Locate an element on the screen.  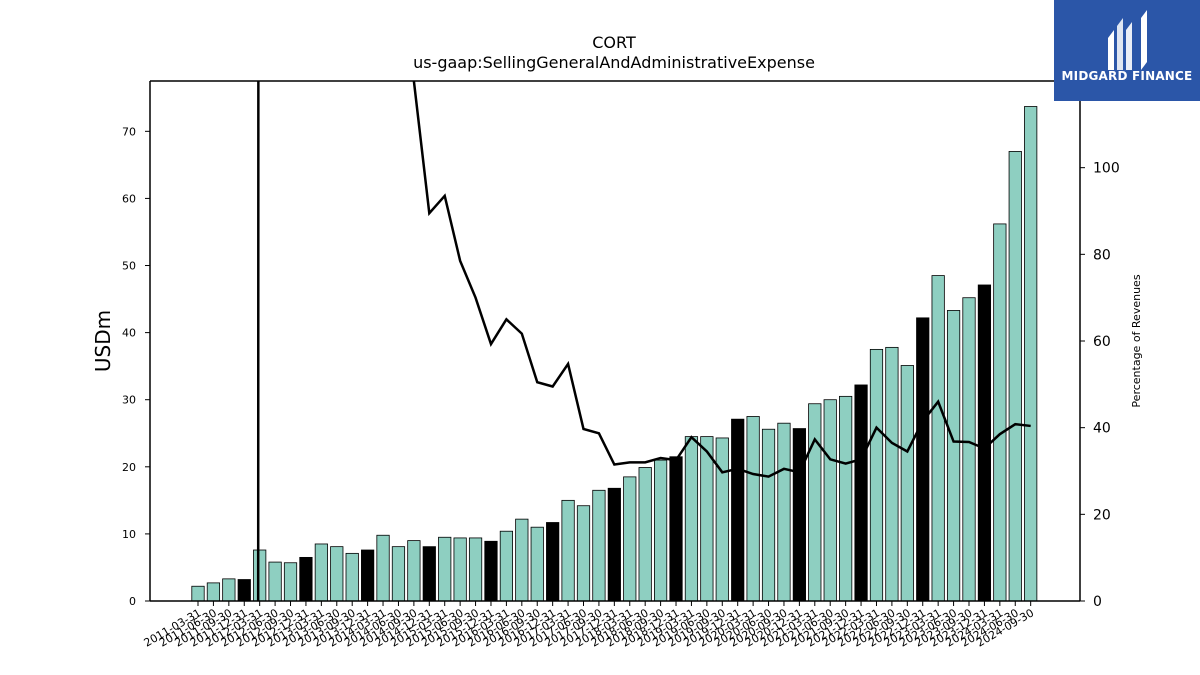
brand-logo: MIDGARD FINANCE is located at coordinates (1127, 50).